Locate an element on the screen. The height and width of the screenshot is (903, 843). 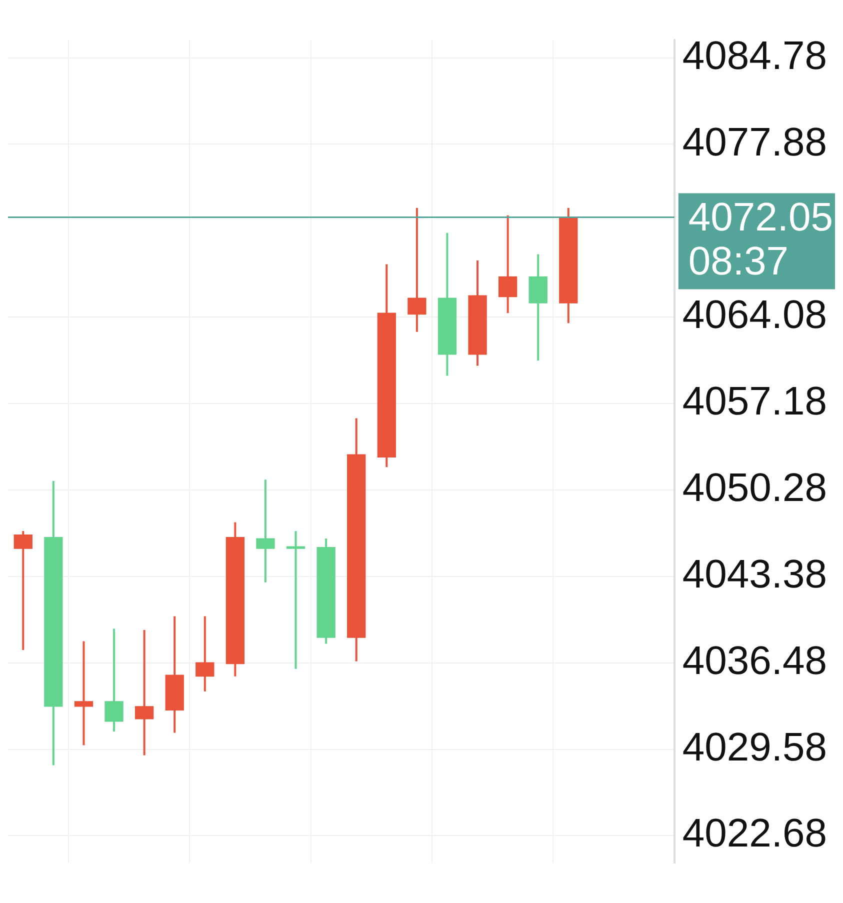
ref-line-label: 4072.05 08:37 is located at coordinates (761, 239).